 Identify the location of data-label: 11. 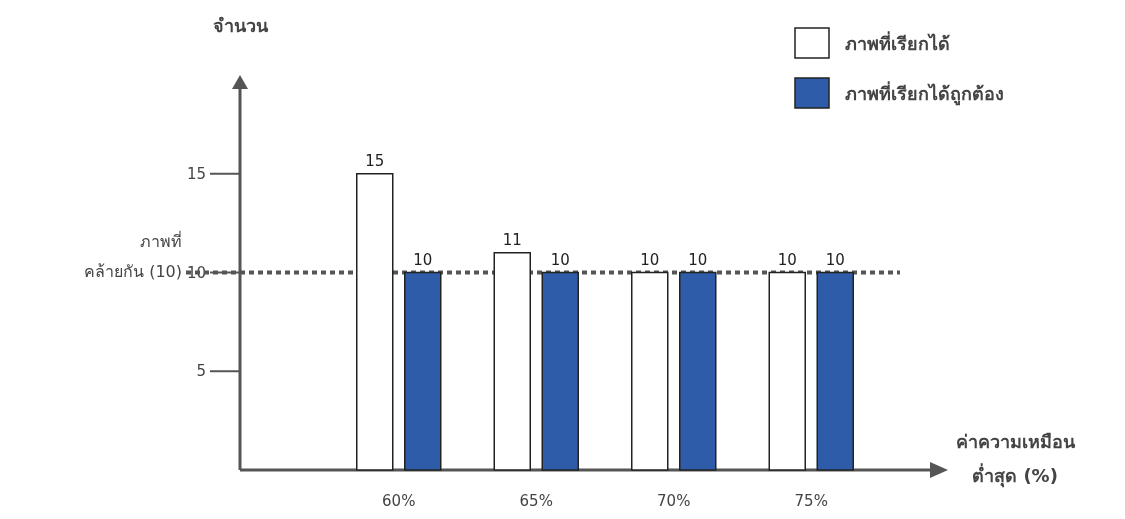
(512, 239).